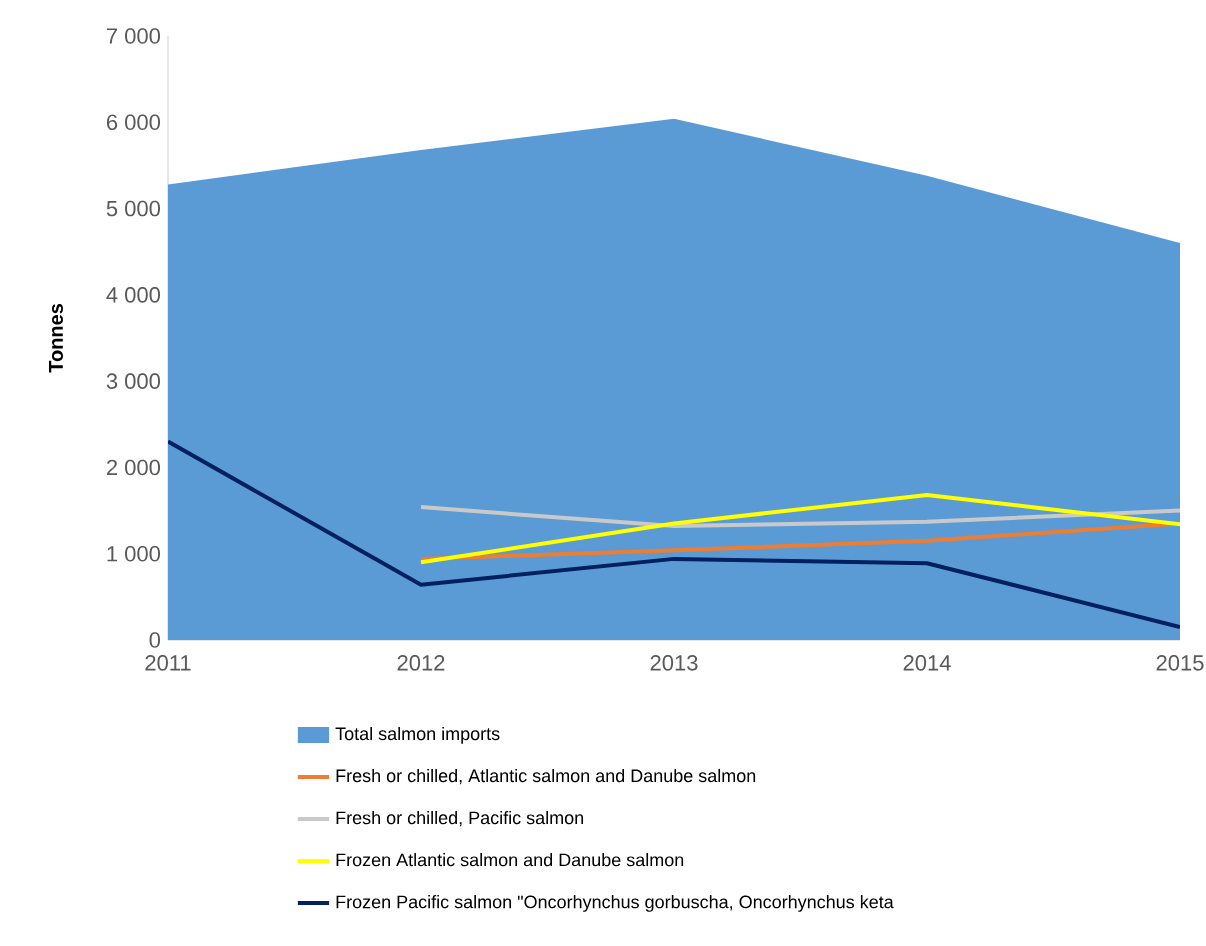 The image size is (1206, 946). Describe the element at coordinates (1180, 663) in the screenshot. I see `x-tick-label: 2015` at that location.